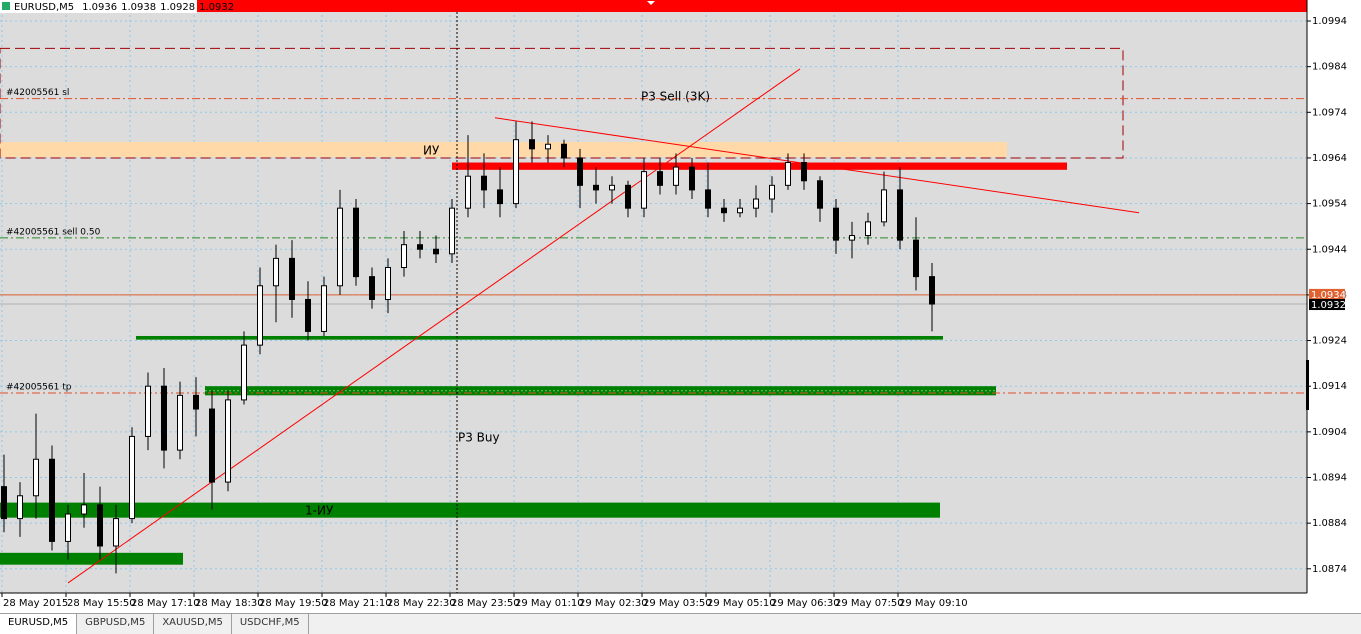  Describe the element at coordinates (1329, 432) in the screenshot. I see `y-tick-label: 1.0904` at that location.